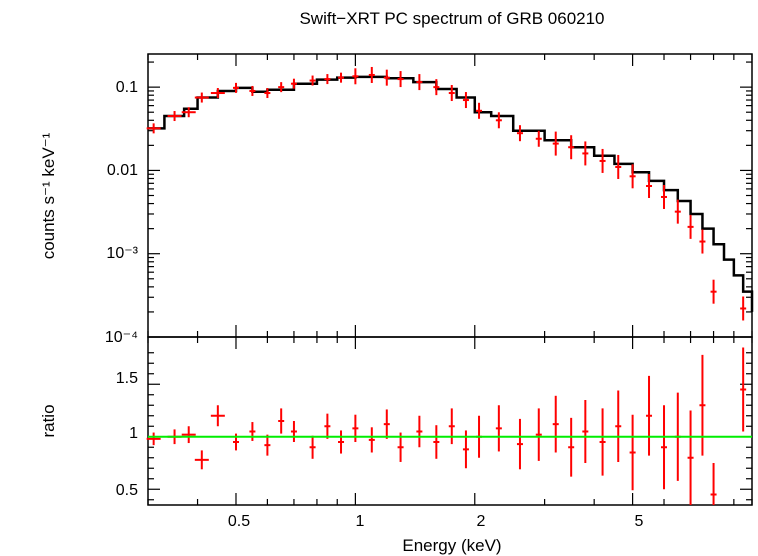 This screenshot has width=758, height=556. Describe the element at coordinates (133, 433) in the screenshot. I see `ratio-y-tick-label-1: 1` at that location.